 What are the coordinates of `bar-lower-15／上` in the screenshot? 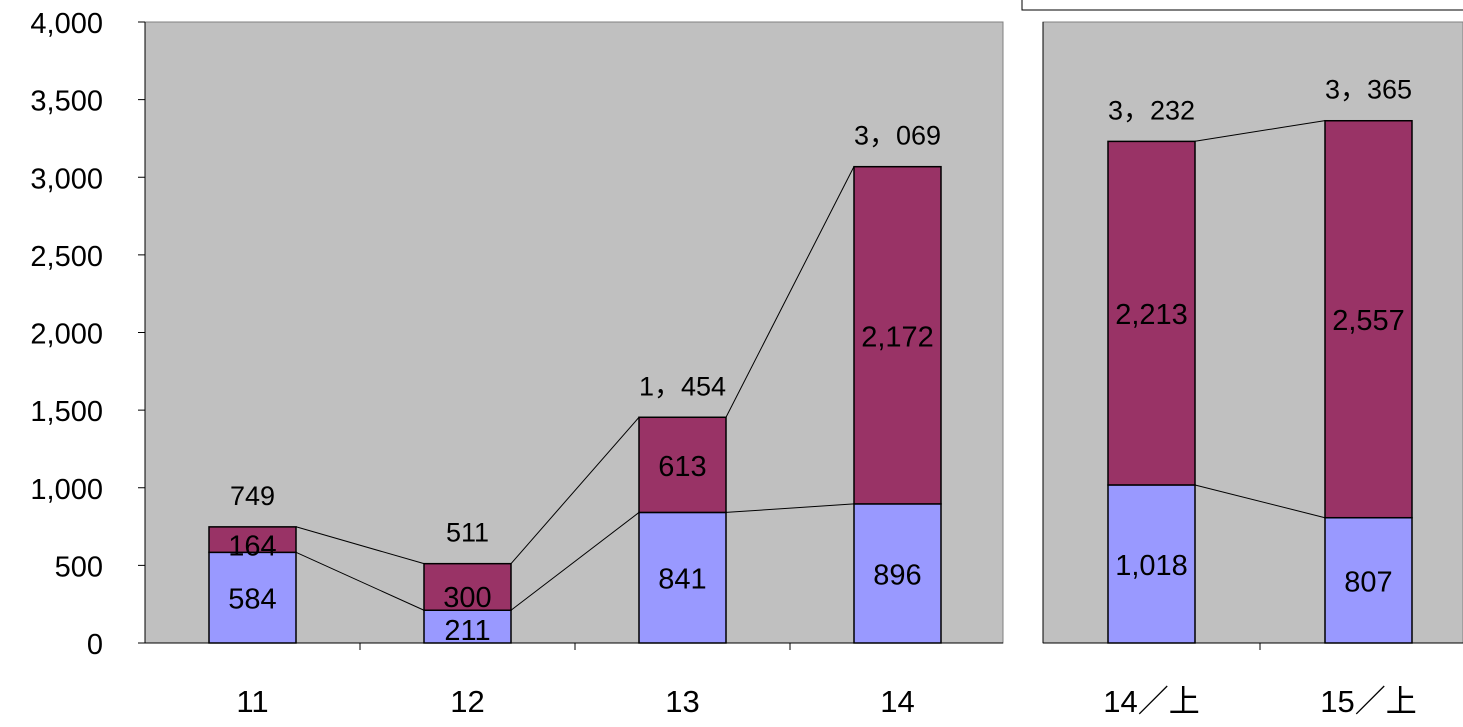 It's located at (1368, 580).